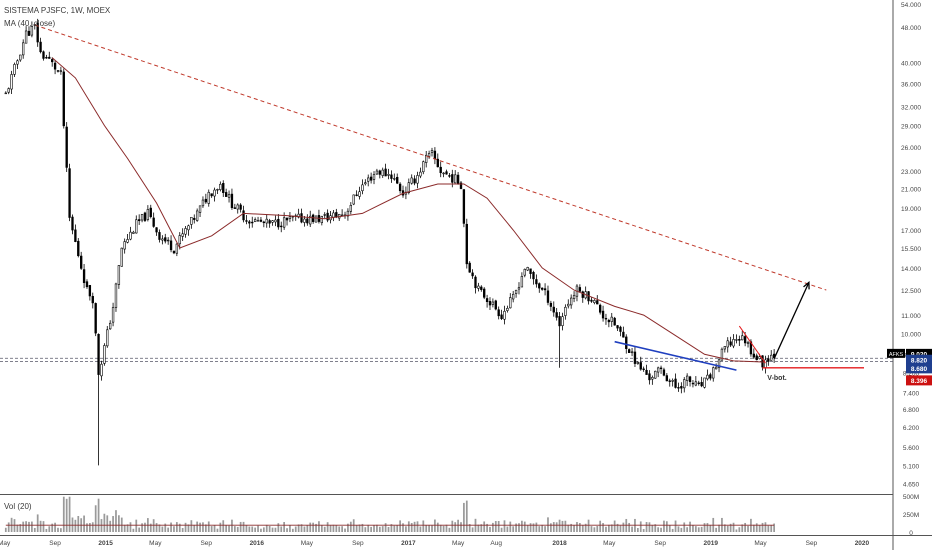  What do you see at coordinates (911, 107) in the screenshot?
I see `y-tick-label: 32.000` at bounding box center [911, 107].